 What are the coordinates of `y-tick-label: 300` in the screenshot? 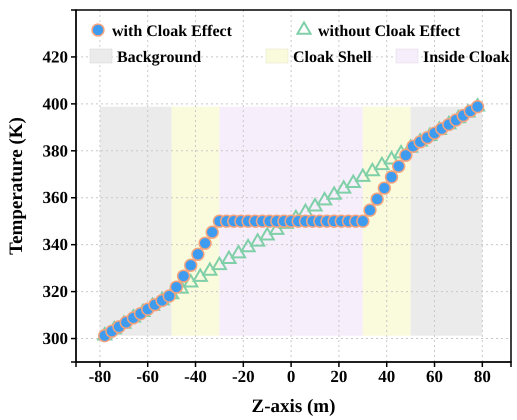 It's located at (55, 338).